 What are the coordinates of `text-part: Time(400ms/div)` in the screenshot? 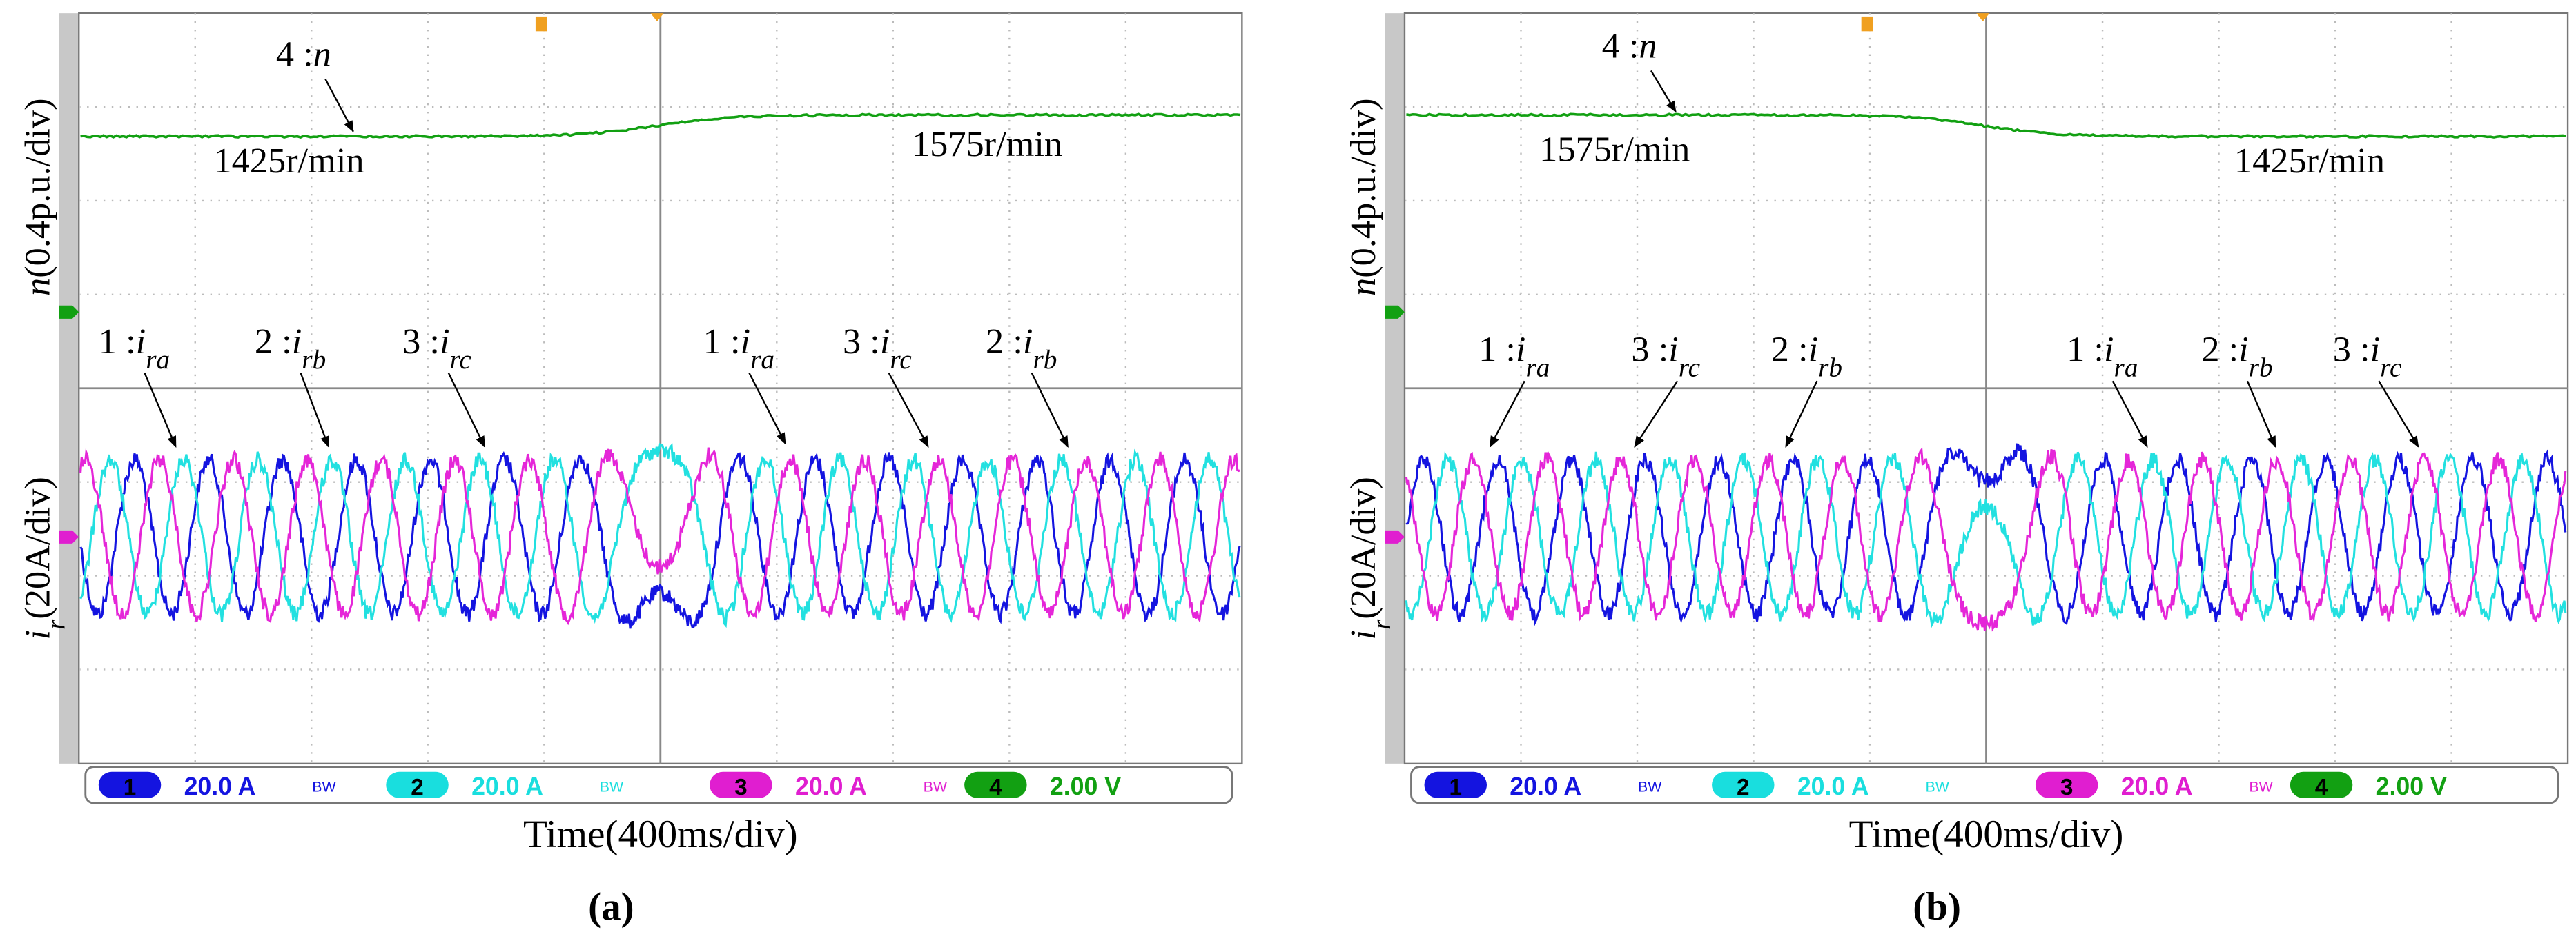 It's located at (660, 834).